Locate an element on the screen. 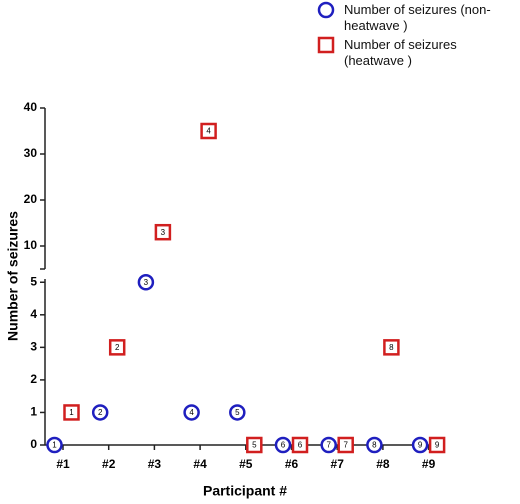 The image size is (520, 504). y-tick-label: 30 is located at coordinates (31, 153).